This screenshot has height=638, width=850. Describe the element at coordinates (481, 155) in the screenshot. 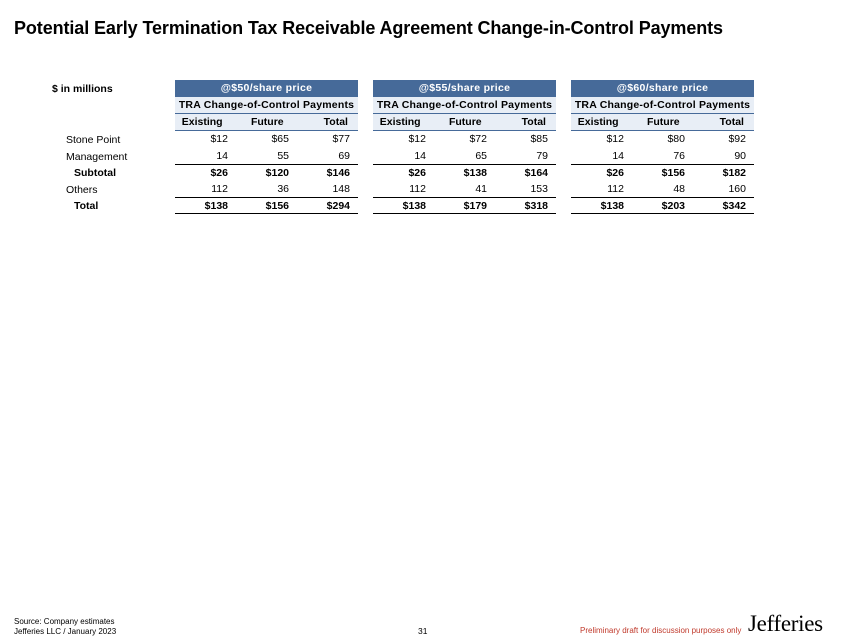

I see `cell: 65` at that location.